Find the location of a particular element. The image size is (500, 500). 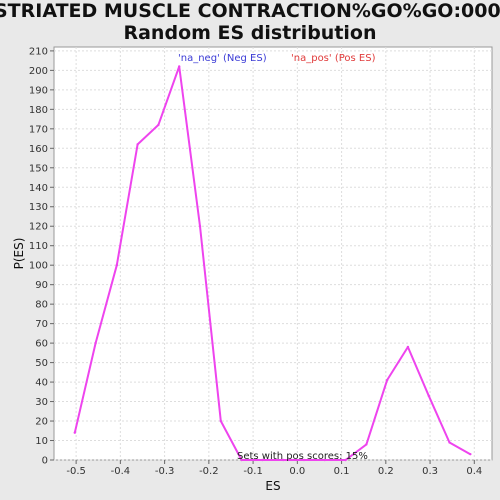

y-tick-label: 90 is located at coordinates (41, 285).